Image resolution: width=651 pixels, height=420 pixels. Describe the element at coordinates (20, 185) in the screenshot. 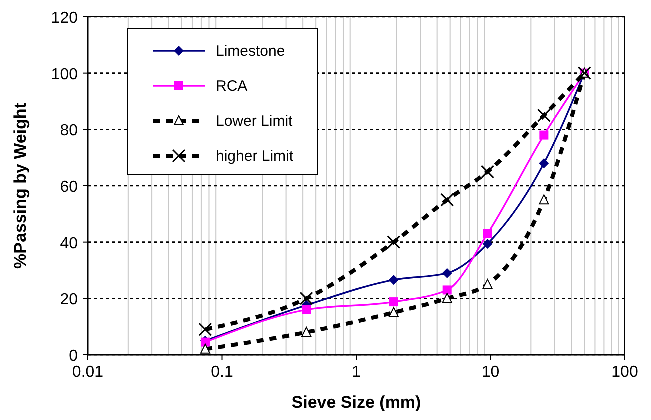

I see `y-axis-title: %Passing by Weight` at that location.